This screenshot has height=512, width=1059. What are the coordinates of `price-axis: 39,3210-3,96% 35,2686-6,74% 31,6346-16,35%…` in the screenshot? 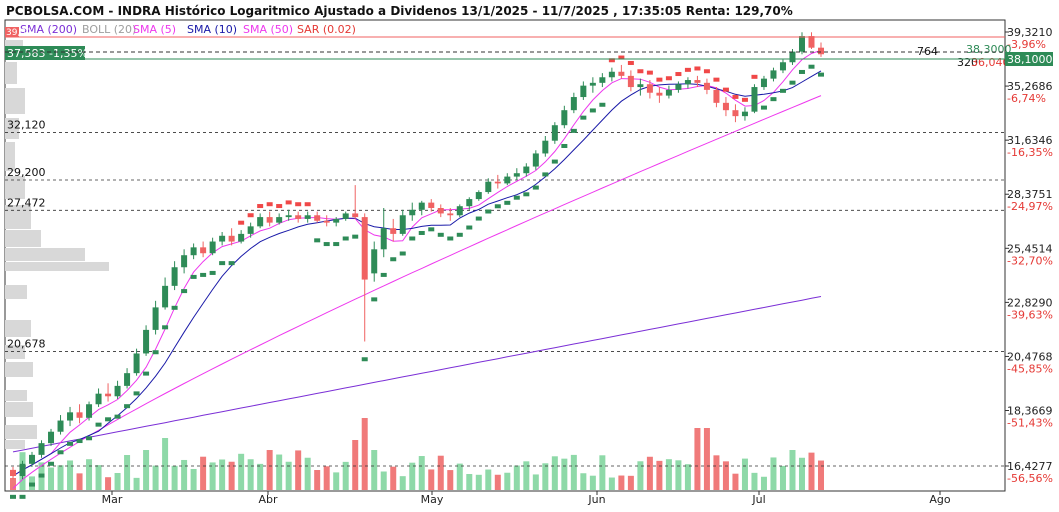 It's located at (1029, 255).